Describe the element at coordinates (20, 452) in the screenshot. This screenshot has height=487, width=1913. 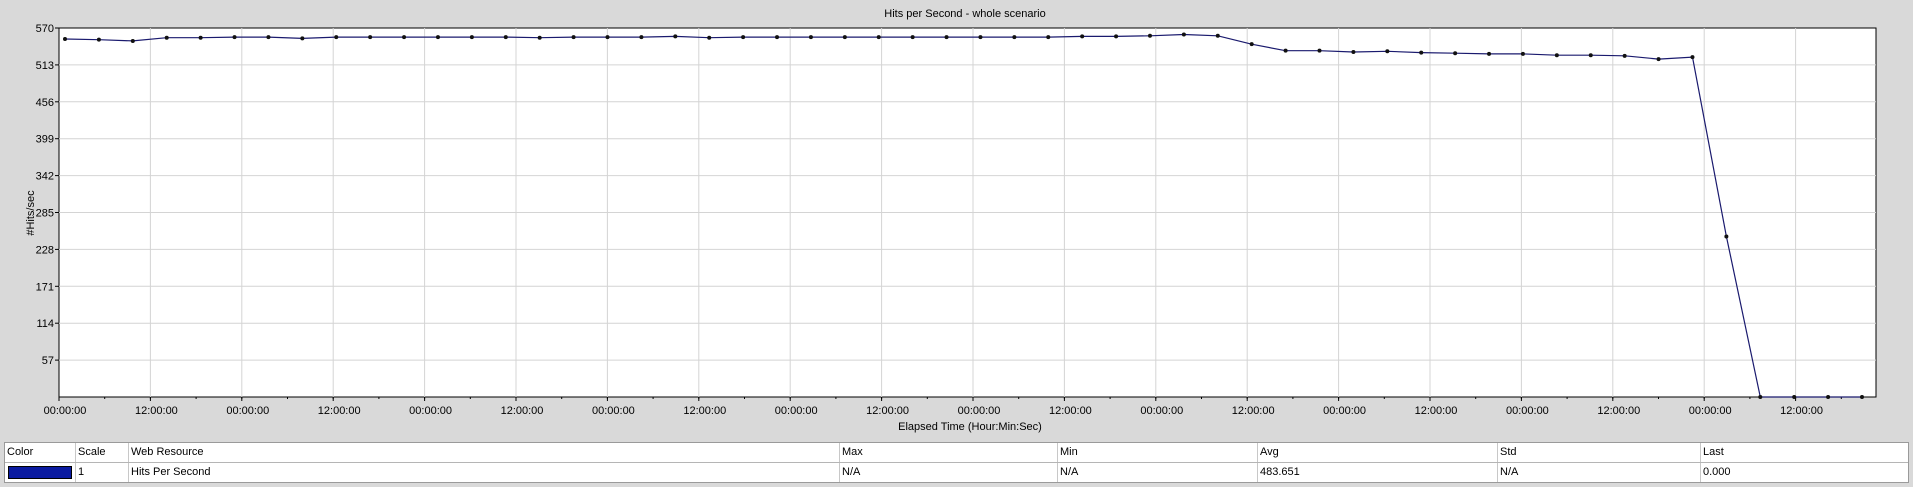
I see `header-color: Color` at that location.